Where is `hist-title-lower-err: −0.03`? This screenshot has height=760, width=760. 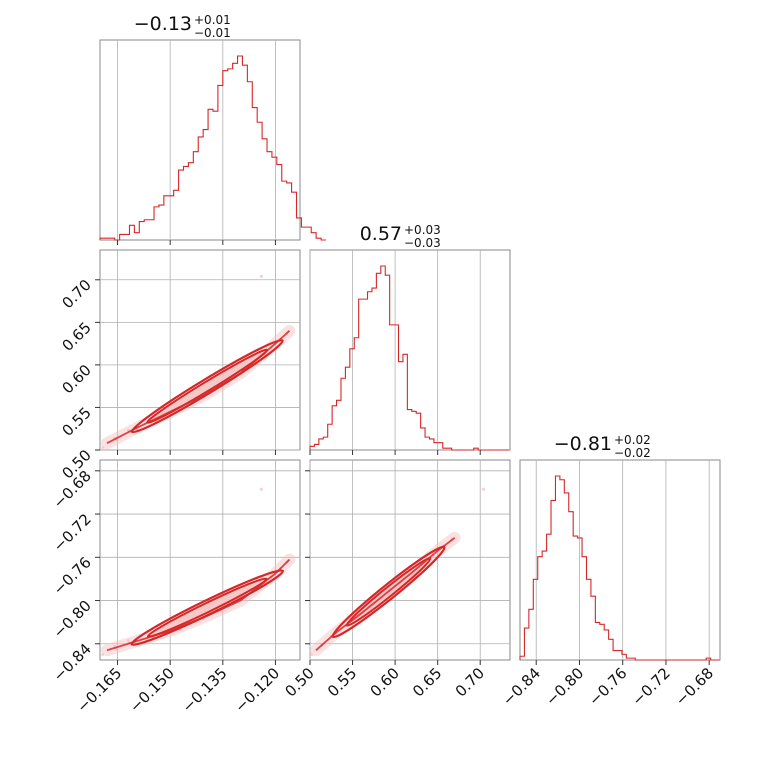
hist-title-lower-err: −0.03 is located at coordinates (422, 243).